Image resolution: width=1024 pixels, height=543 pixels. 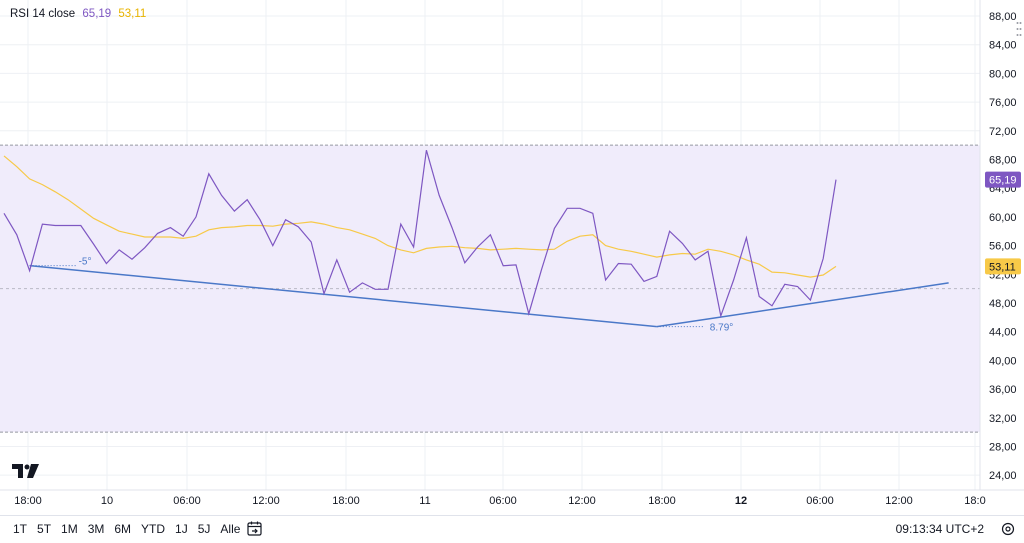 What do you see at coordinates (424, 501) in the screenshot?
I see `x-tick-label: 11` at bounding box center [424, 501].